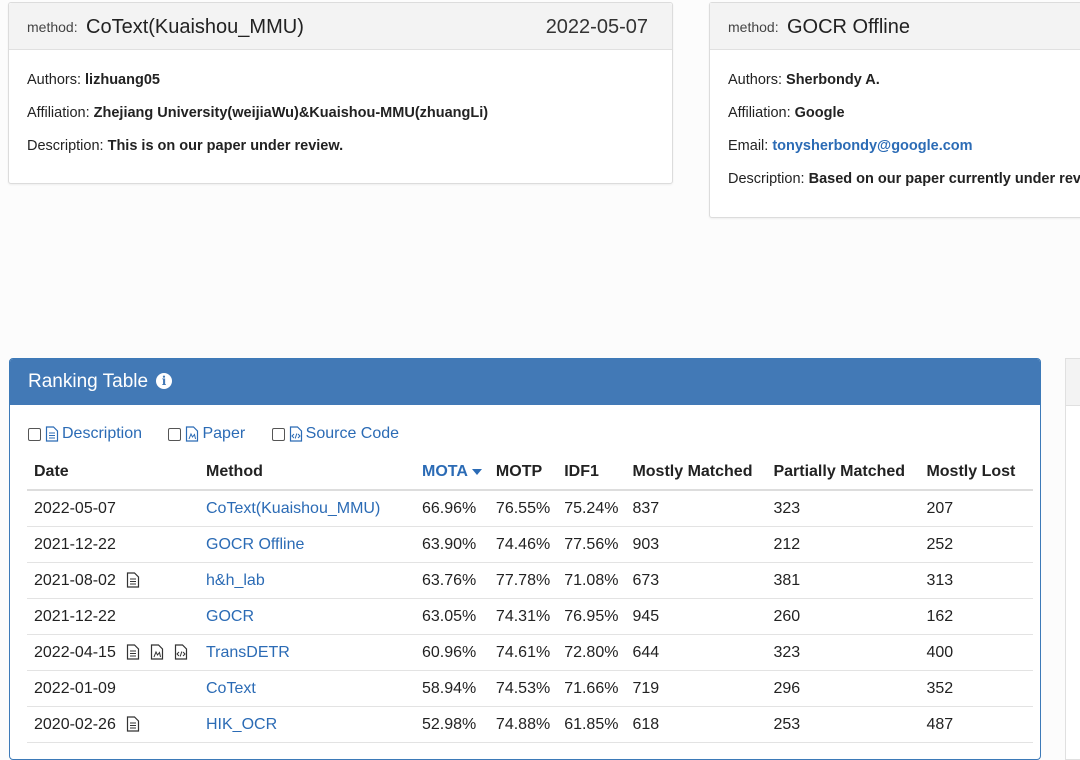 Image resolution: width=1080 pixels, height=760 pixels. Describe the element at coordinates (976, 616) in the screenshot. I see `cell-ml: 162` at that location.